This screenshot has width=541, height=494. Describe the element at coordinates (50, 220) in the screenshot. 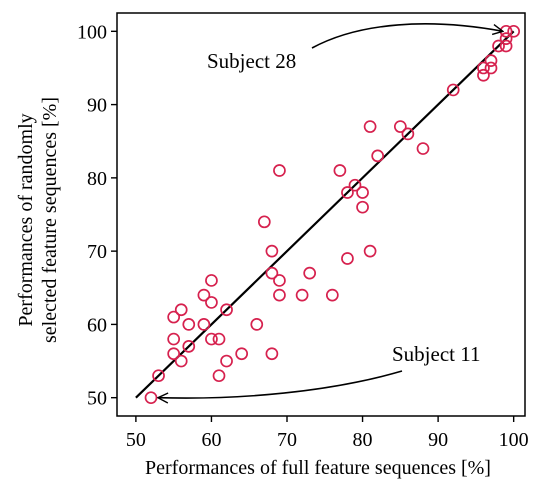

I see `y-axis-label-line-2: selected feature sequences [%]` at that location.